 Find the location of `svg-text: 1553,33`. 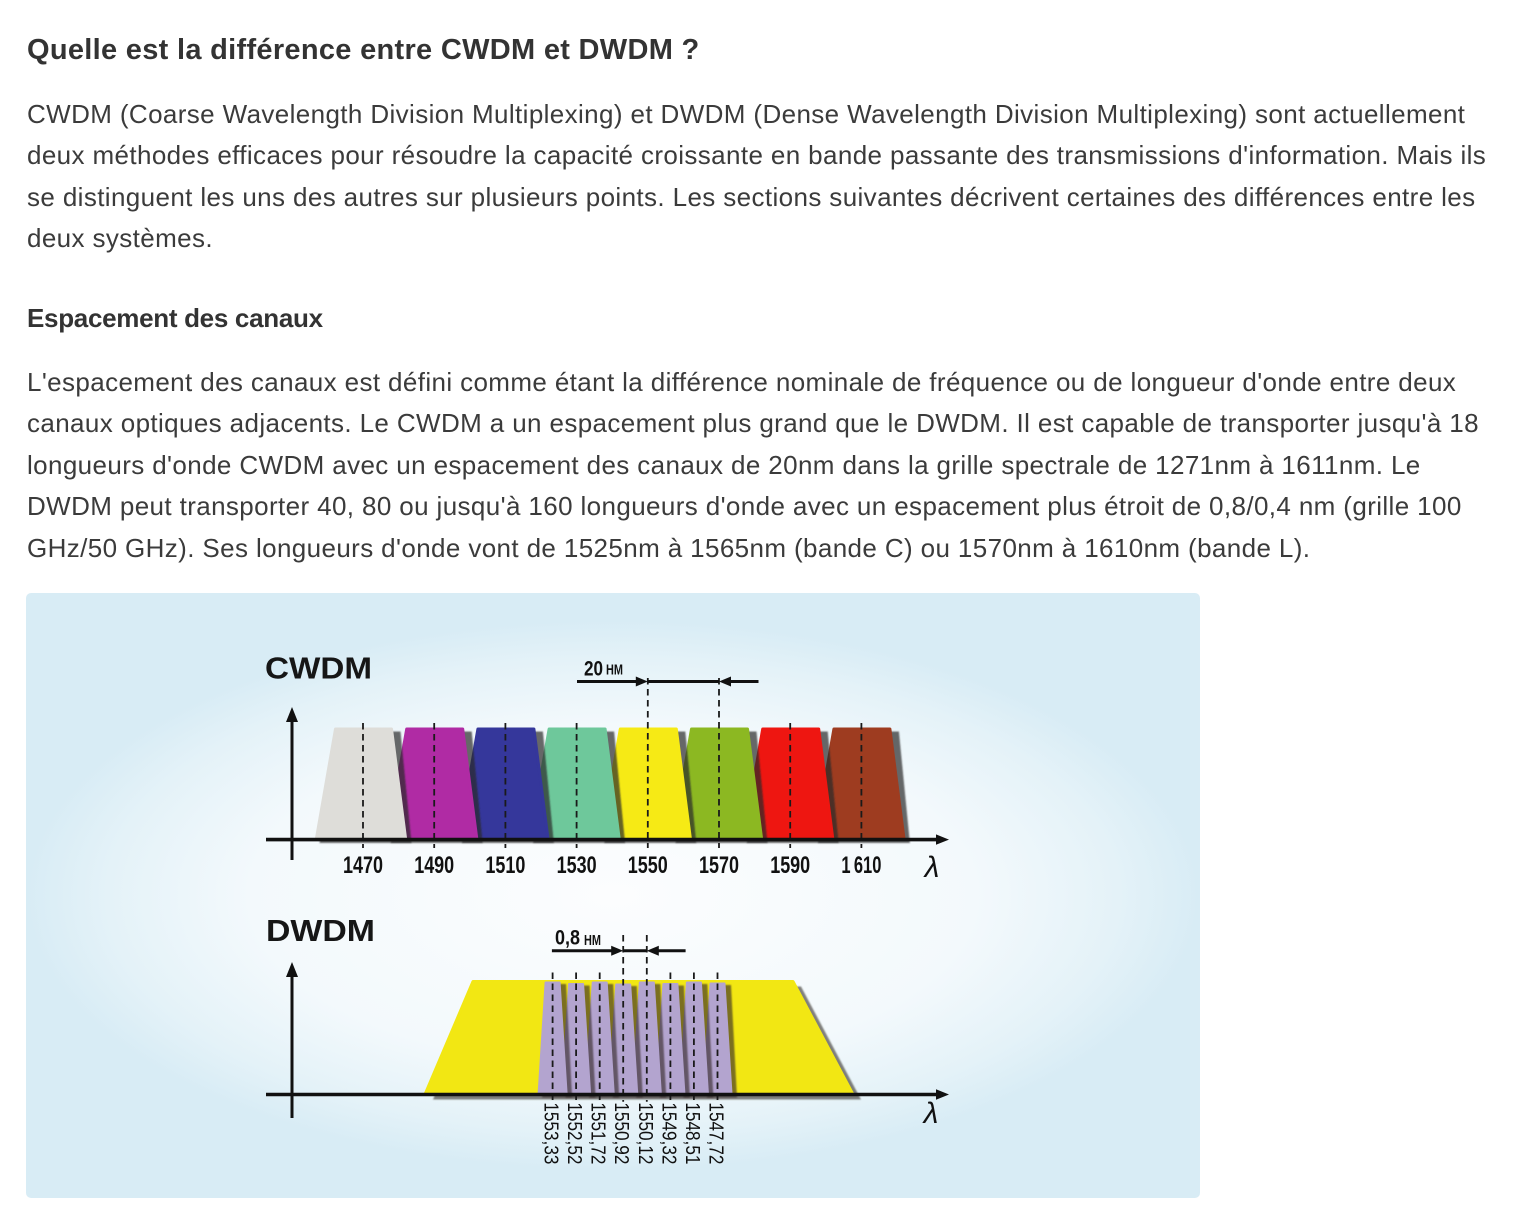

svg-text: 1553,33 is located at coordinates (551, 1133).